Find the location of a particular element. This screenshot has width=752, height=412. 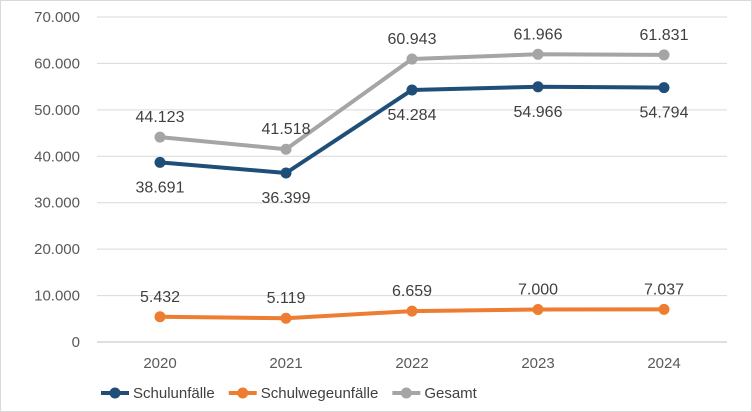

y-tick-label: 0 is located at coordinates (76, 342).